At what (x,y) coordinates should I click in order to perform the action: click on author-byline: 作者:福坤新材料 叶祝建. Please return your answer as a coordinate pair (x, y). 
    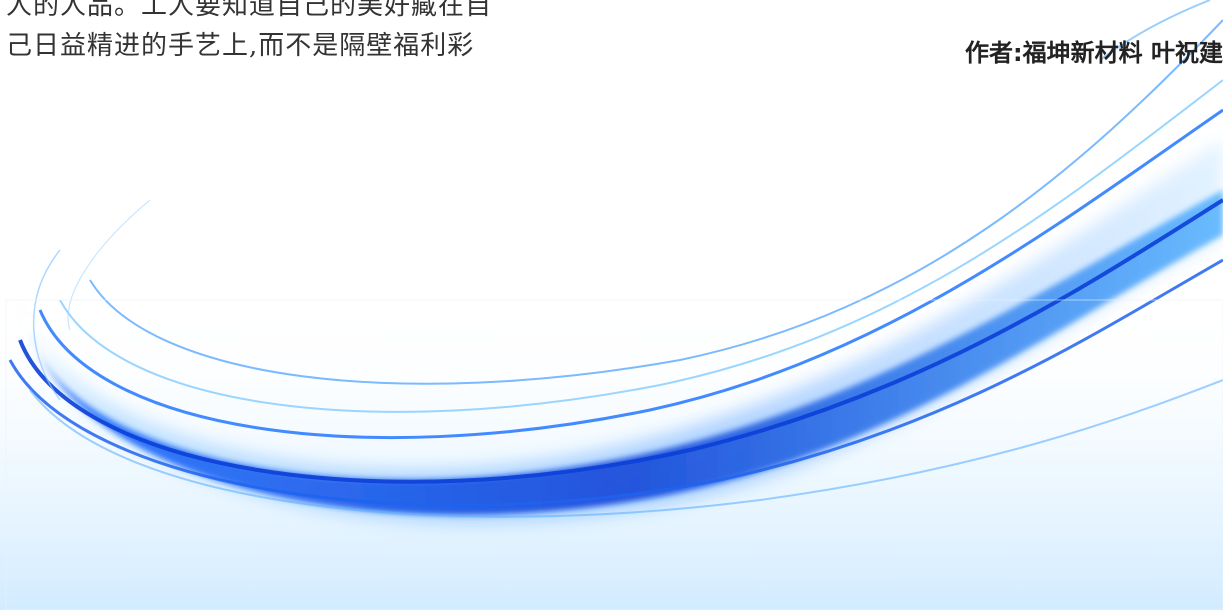
    Looking at the image, I should click on (1094, 53).